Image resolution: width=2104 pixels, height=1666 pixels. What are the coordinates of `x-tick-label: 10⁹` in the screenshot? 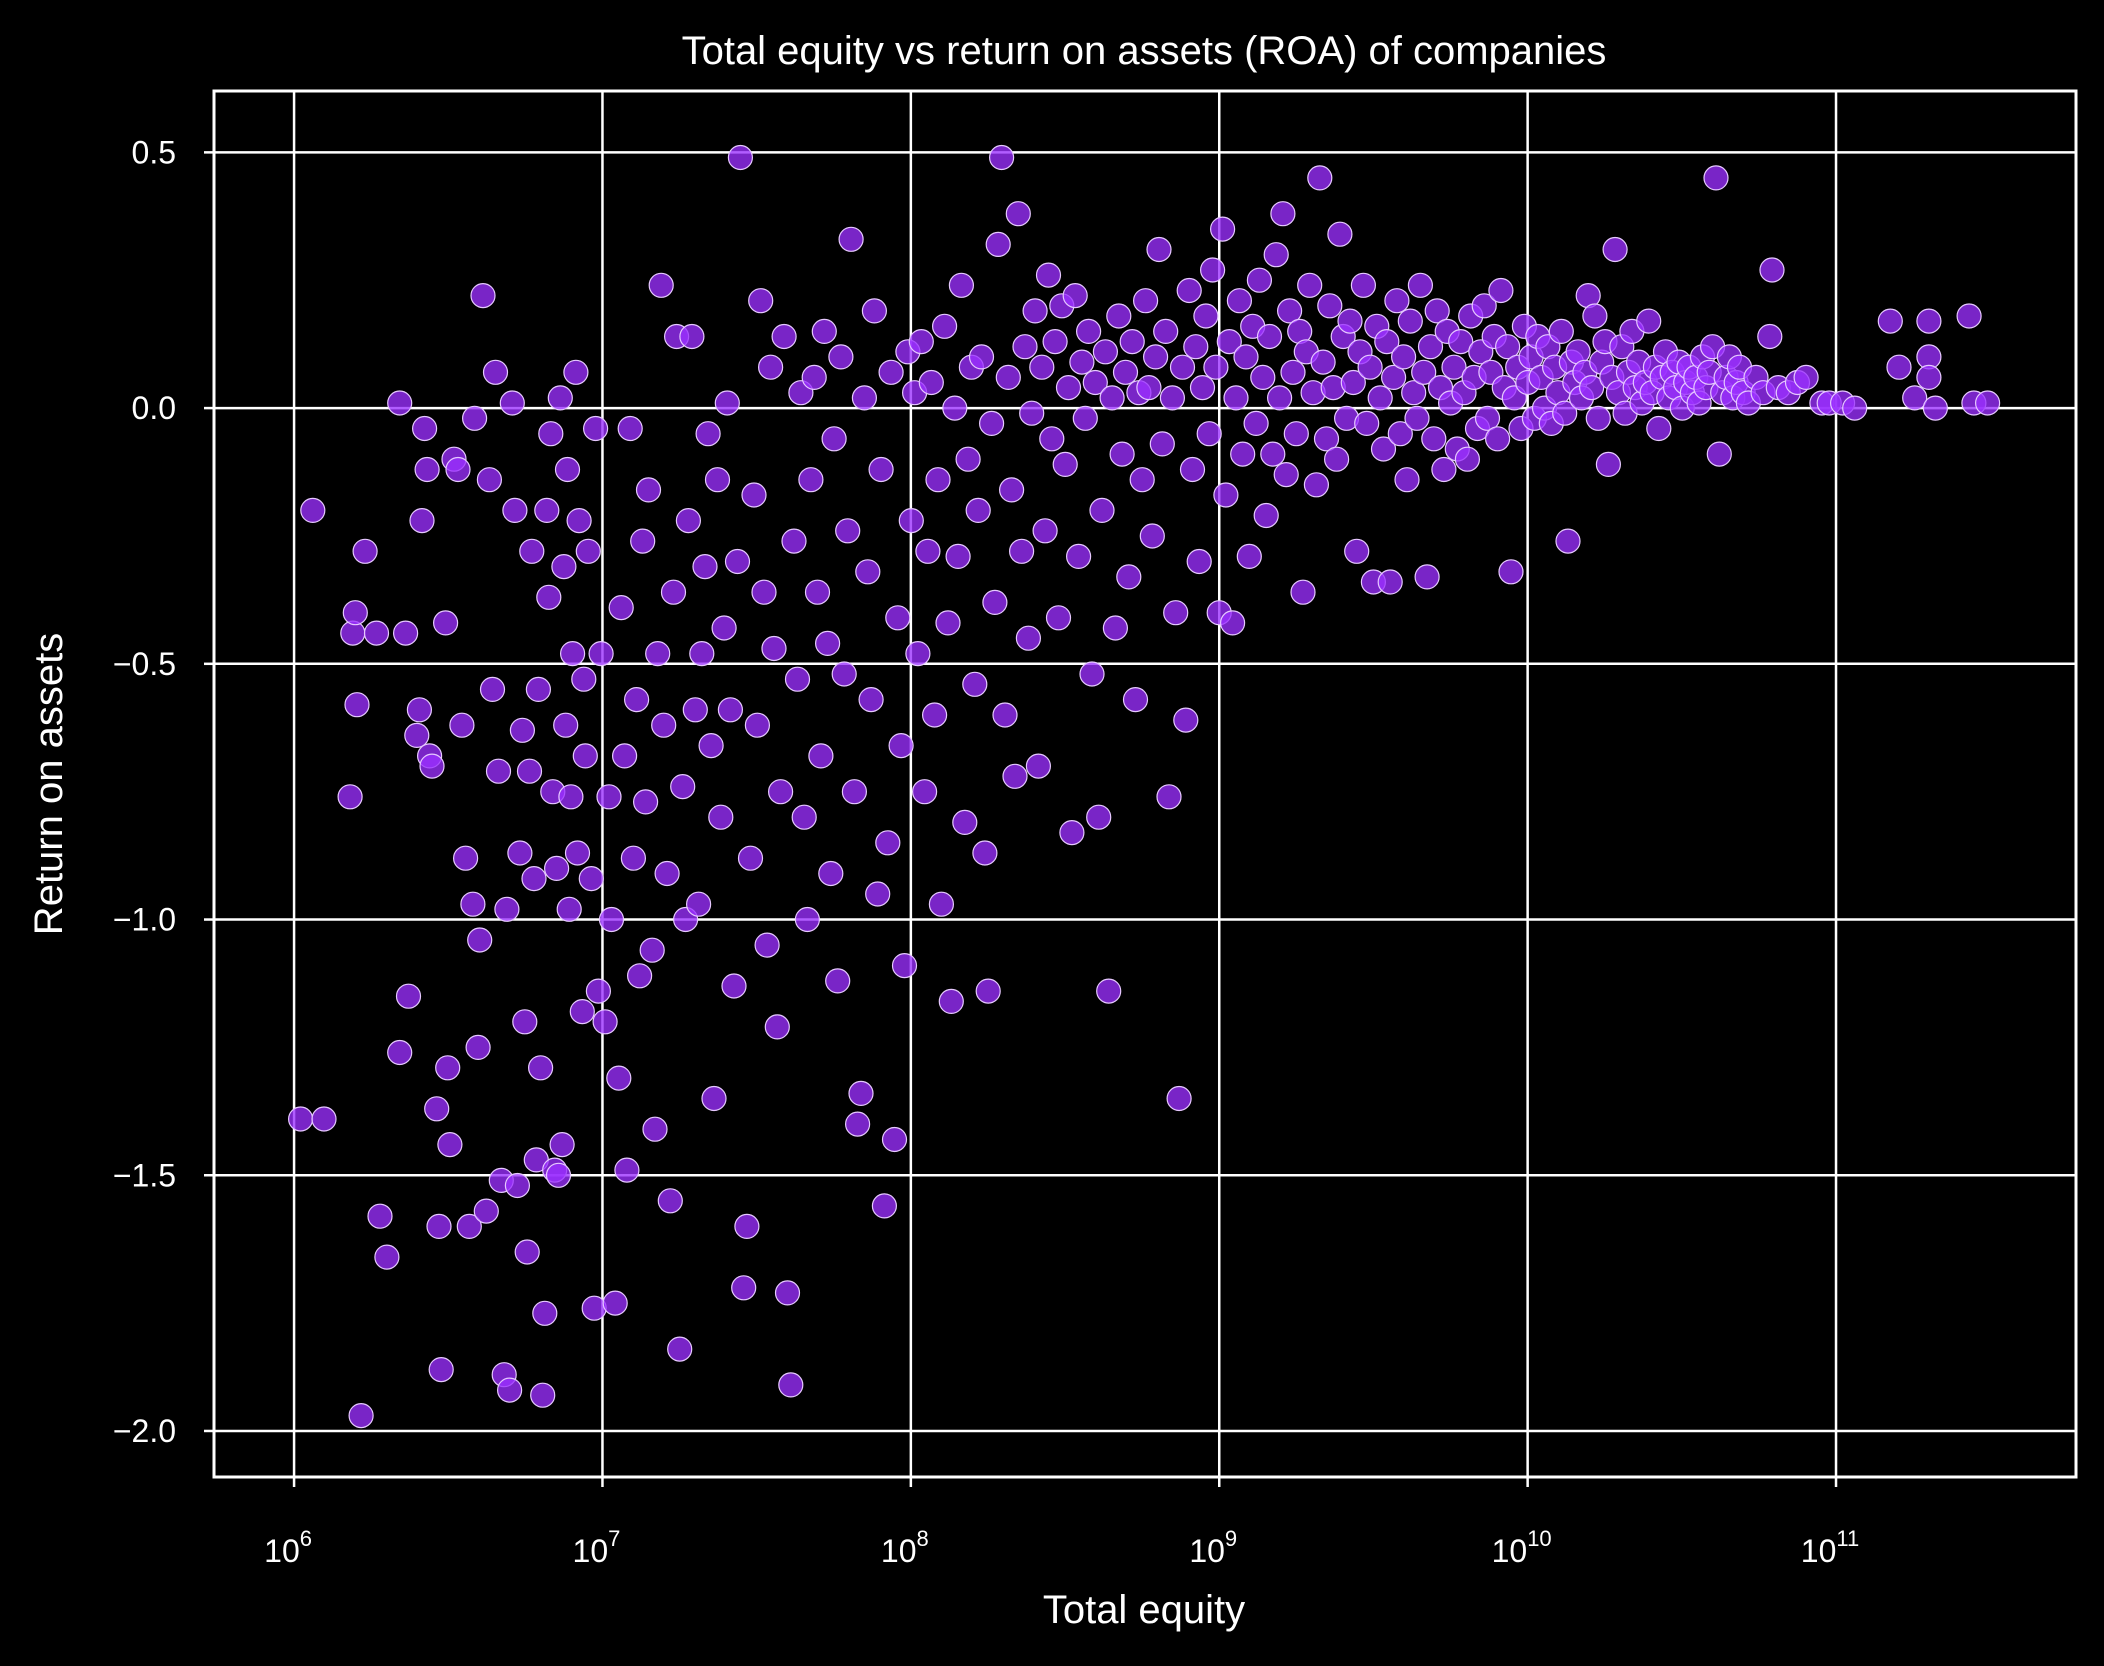 It's located at (1213, 1547).